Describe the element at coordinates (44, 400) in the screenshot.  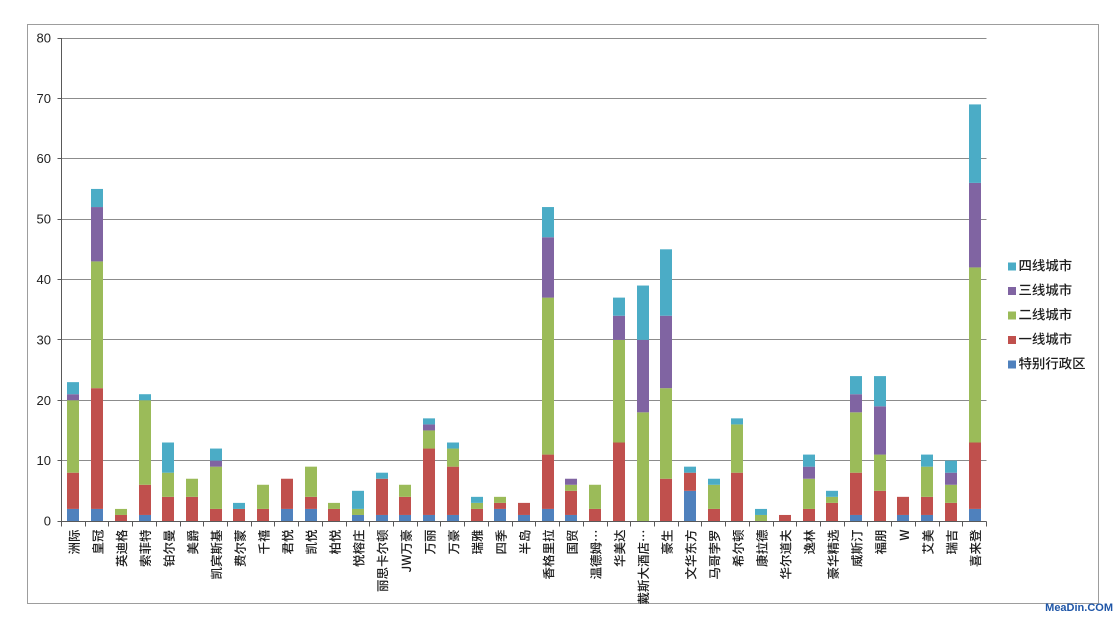
I see `svg-text: 20` at that location.